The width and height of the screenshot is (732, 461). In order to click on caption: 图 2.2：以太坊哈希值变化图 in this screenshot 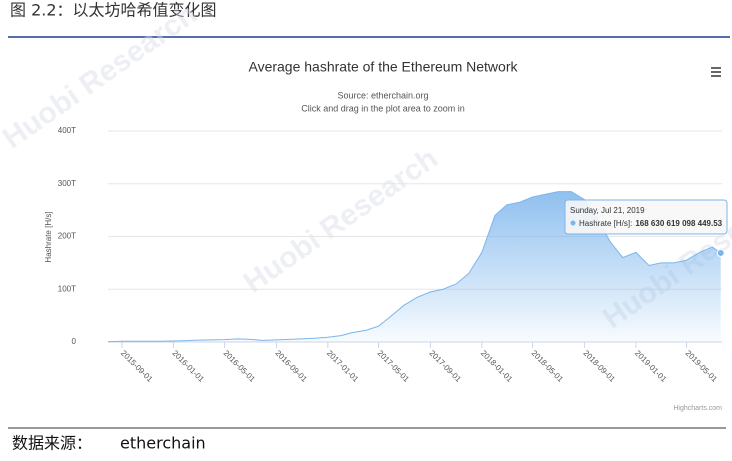, I will do `click(113, 10)`.